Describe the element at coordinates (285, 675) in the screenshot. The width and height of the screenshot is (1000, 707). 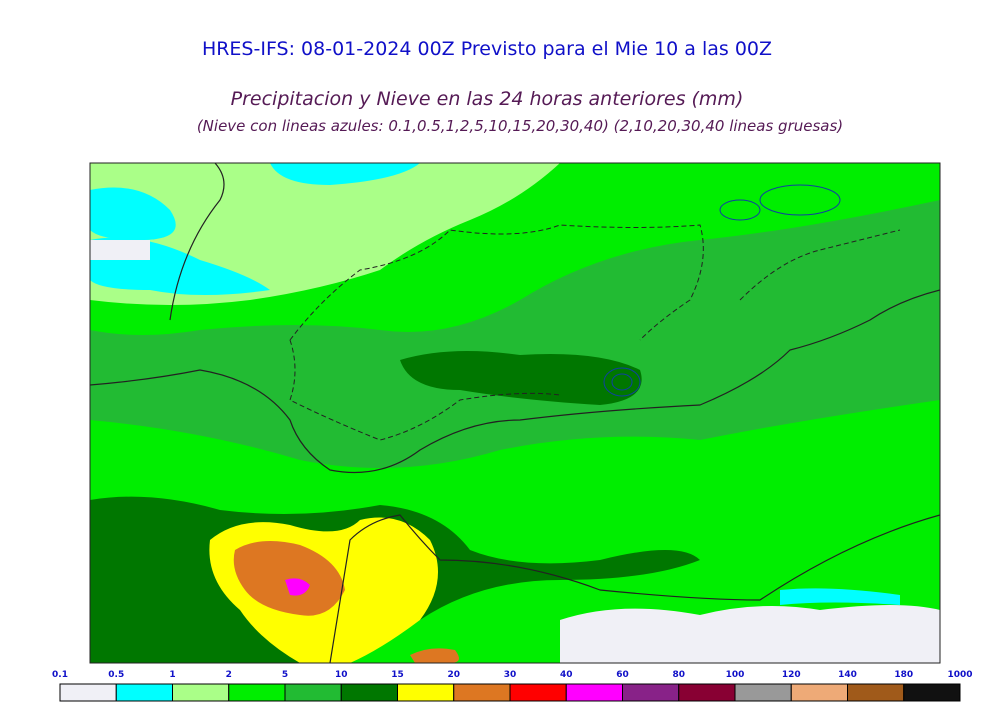
I see `colorbar-label: 5` at that location.